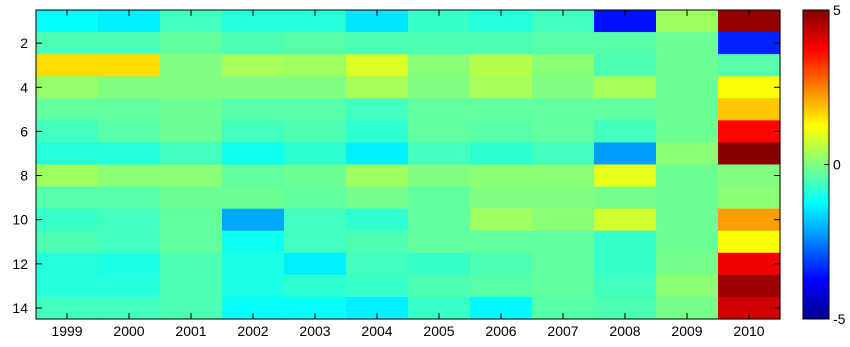 This screenshot has width=850, height=347. I want to click on y-tick-label: 8, so click(24, 176).